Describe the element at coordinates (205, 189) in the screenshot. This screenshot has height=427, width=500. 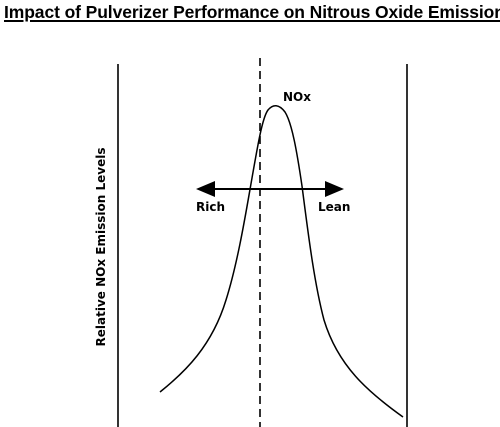
I see `arrow-left-head-icon` at that location.